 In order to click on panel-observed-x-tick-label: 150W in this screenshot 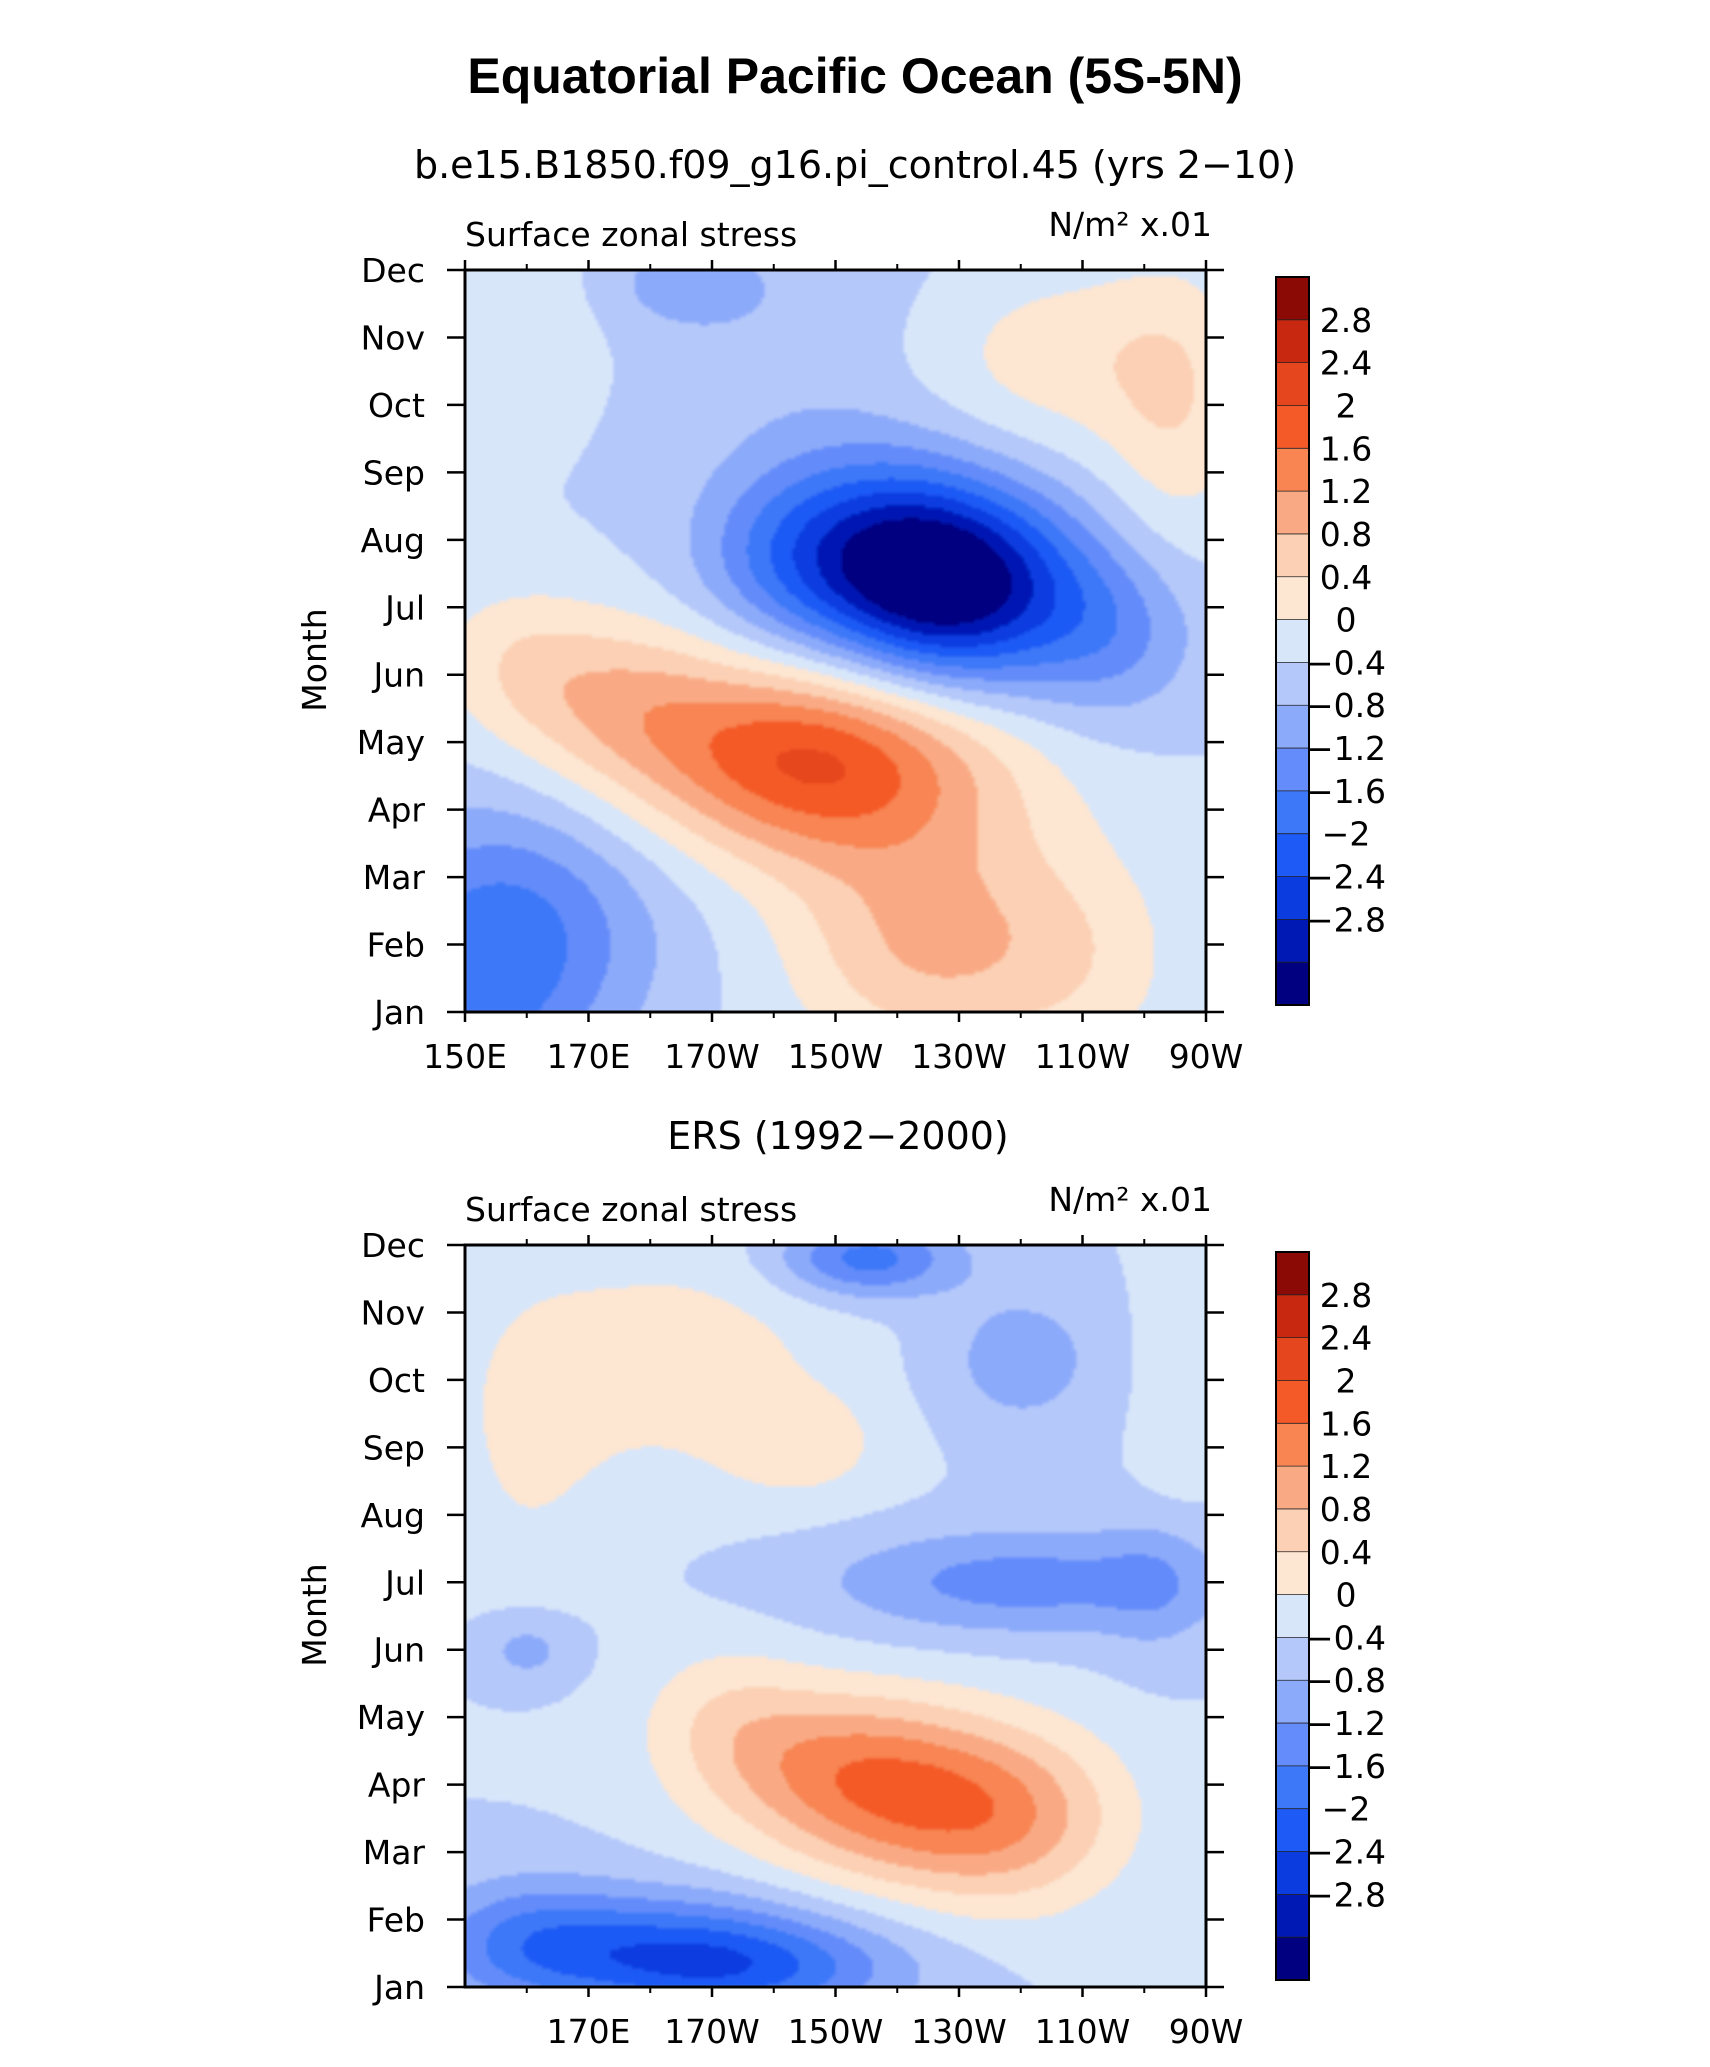, I will do `click(836, 2031)`.